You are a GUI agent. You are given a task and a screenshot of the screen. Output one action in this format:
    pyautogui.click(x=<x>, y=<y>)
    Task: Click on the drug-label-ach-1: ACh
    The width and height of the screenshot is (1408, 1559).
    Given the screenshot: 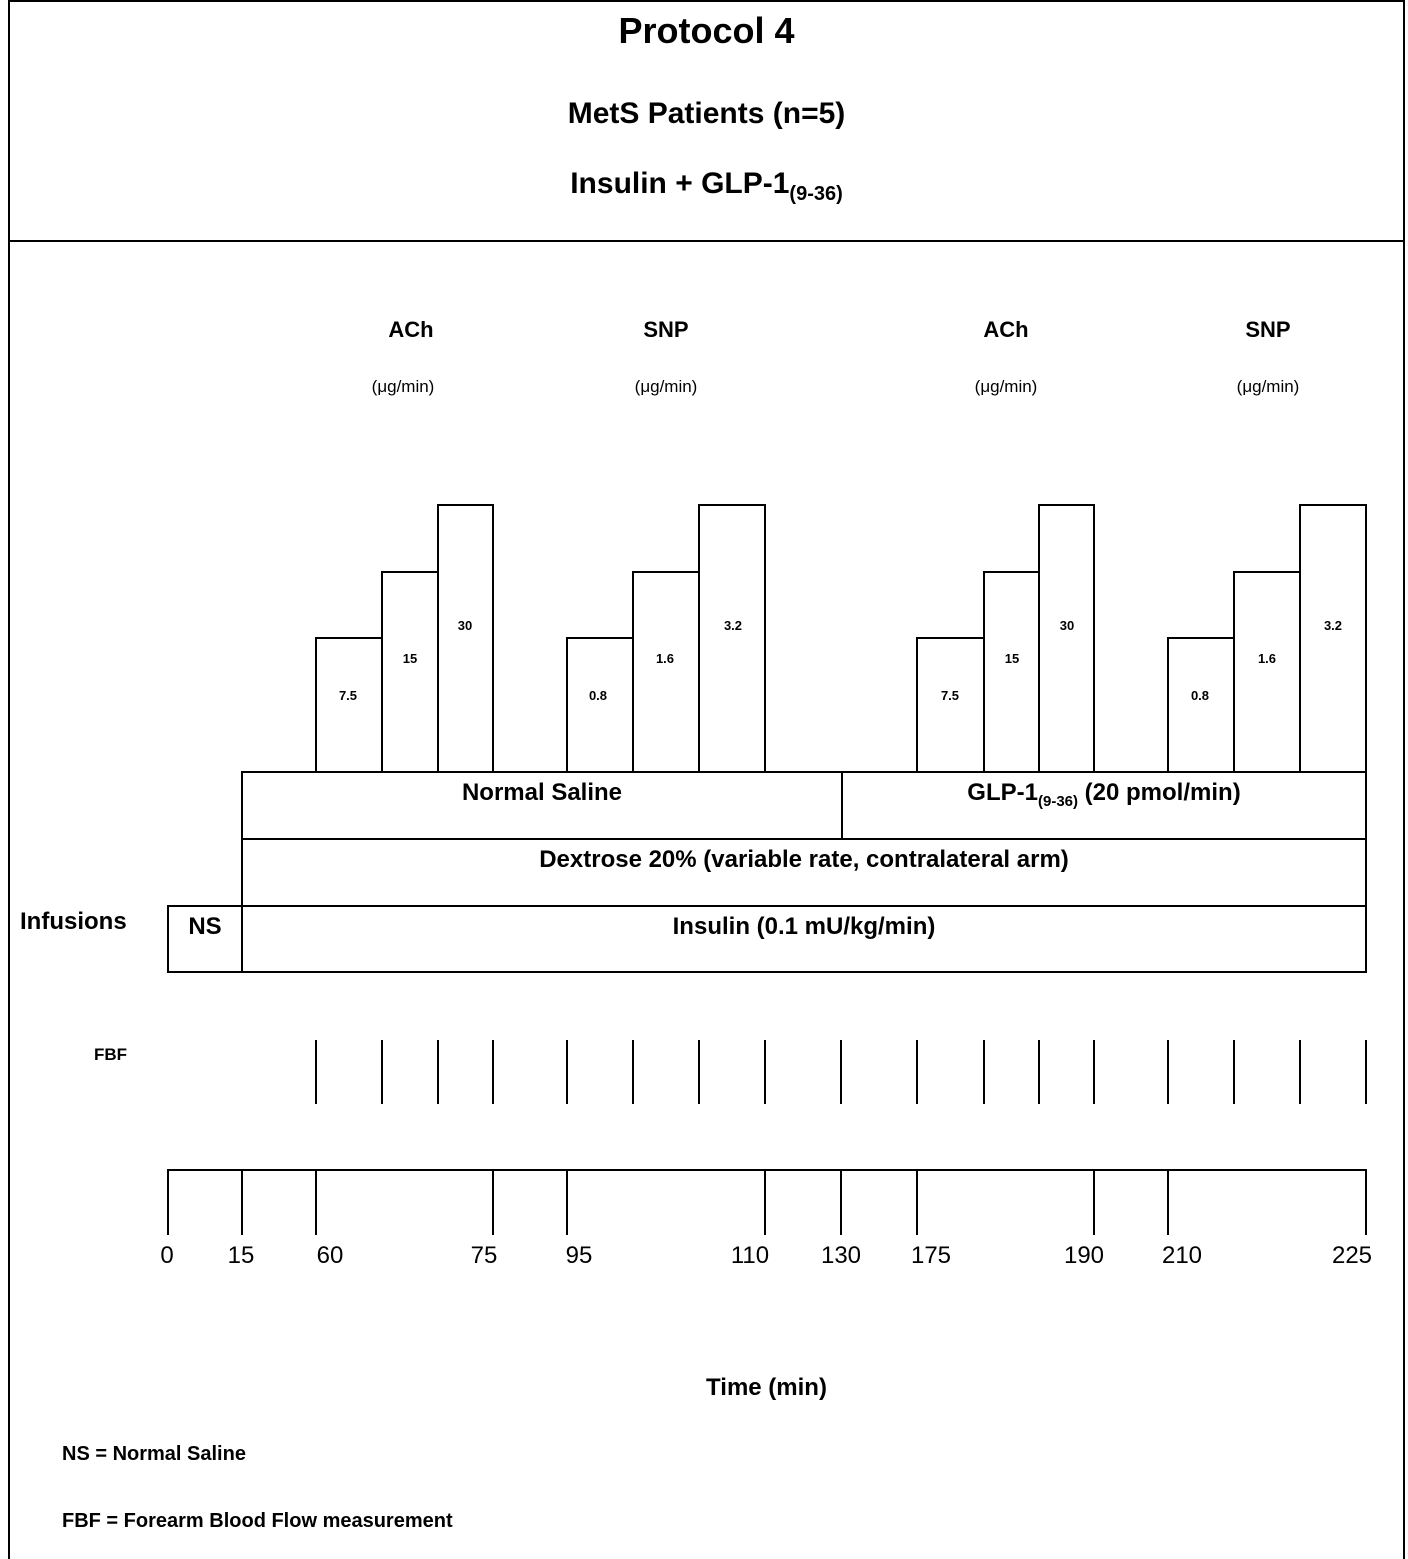 What is the action you would take?
    pyautogui.click(x=411, y=329)
    